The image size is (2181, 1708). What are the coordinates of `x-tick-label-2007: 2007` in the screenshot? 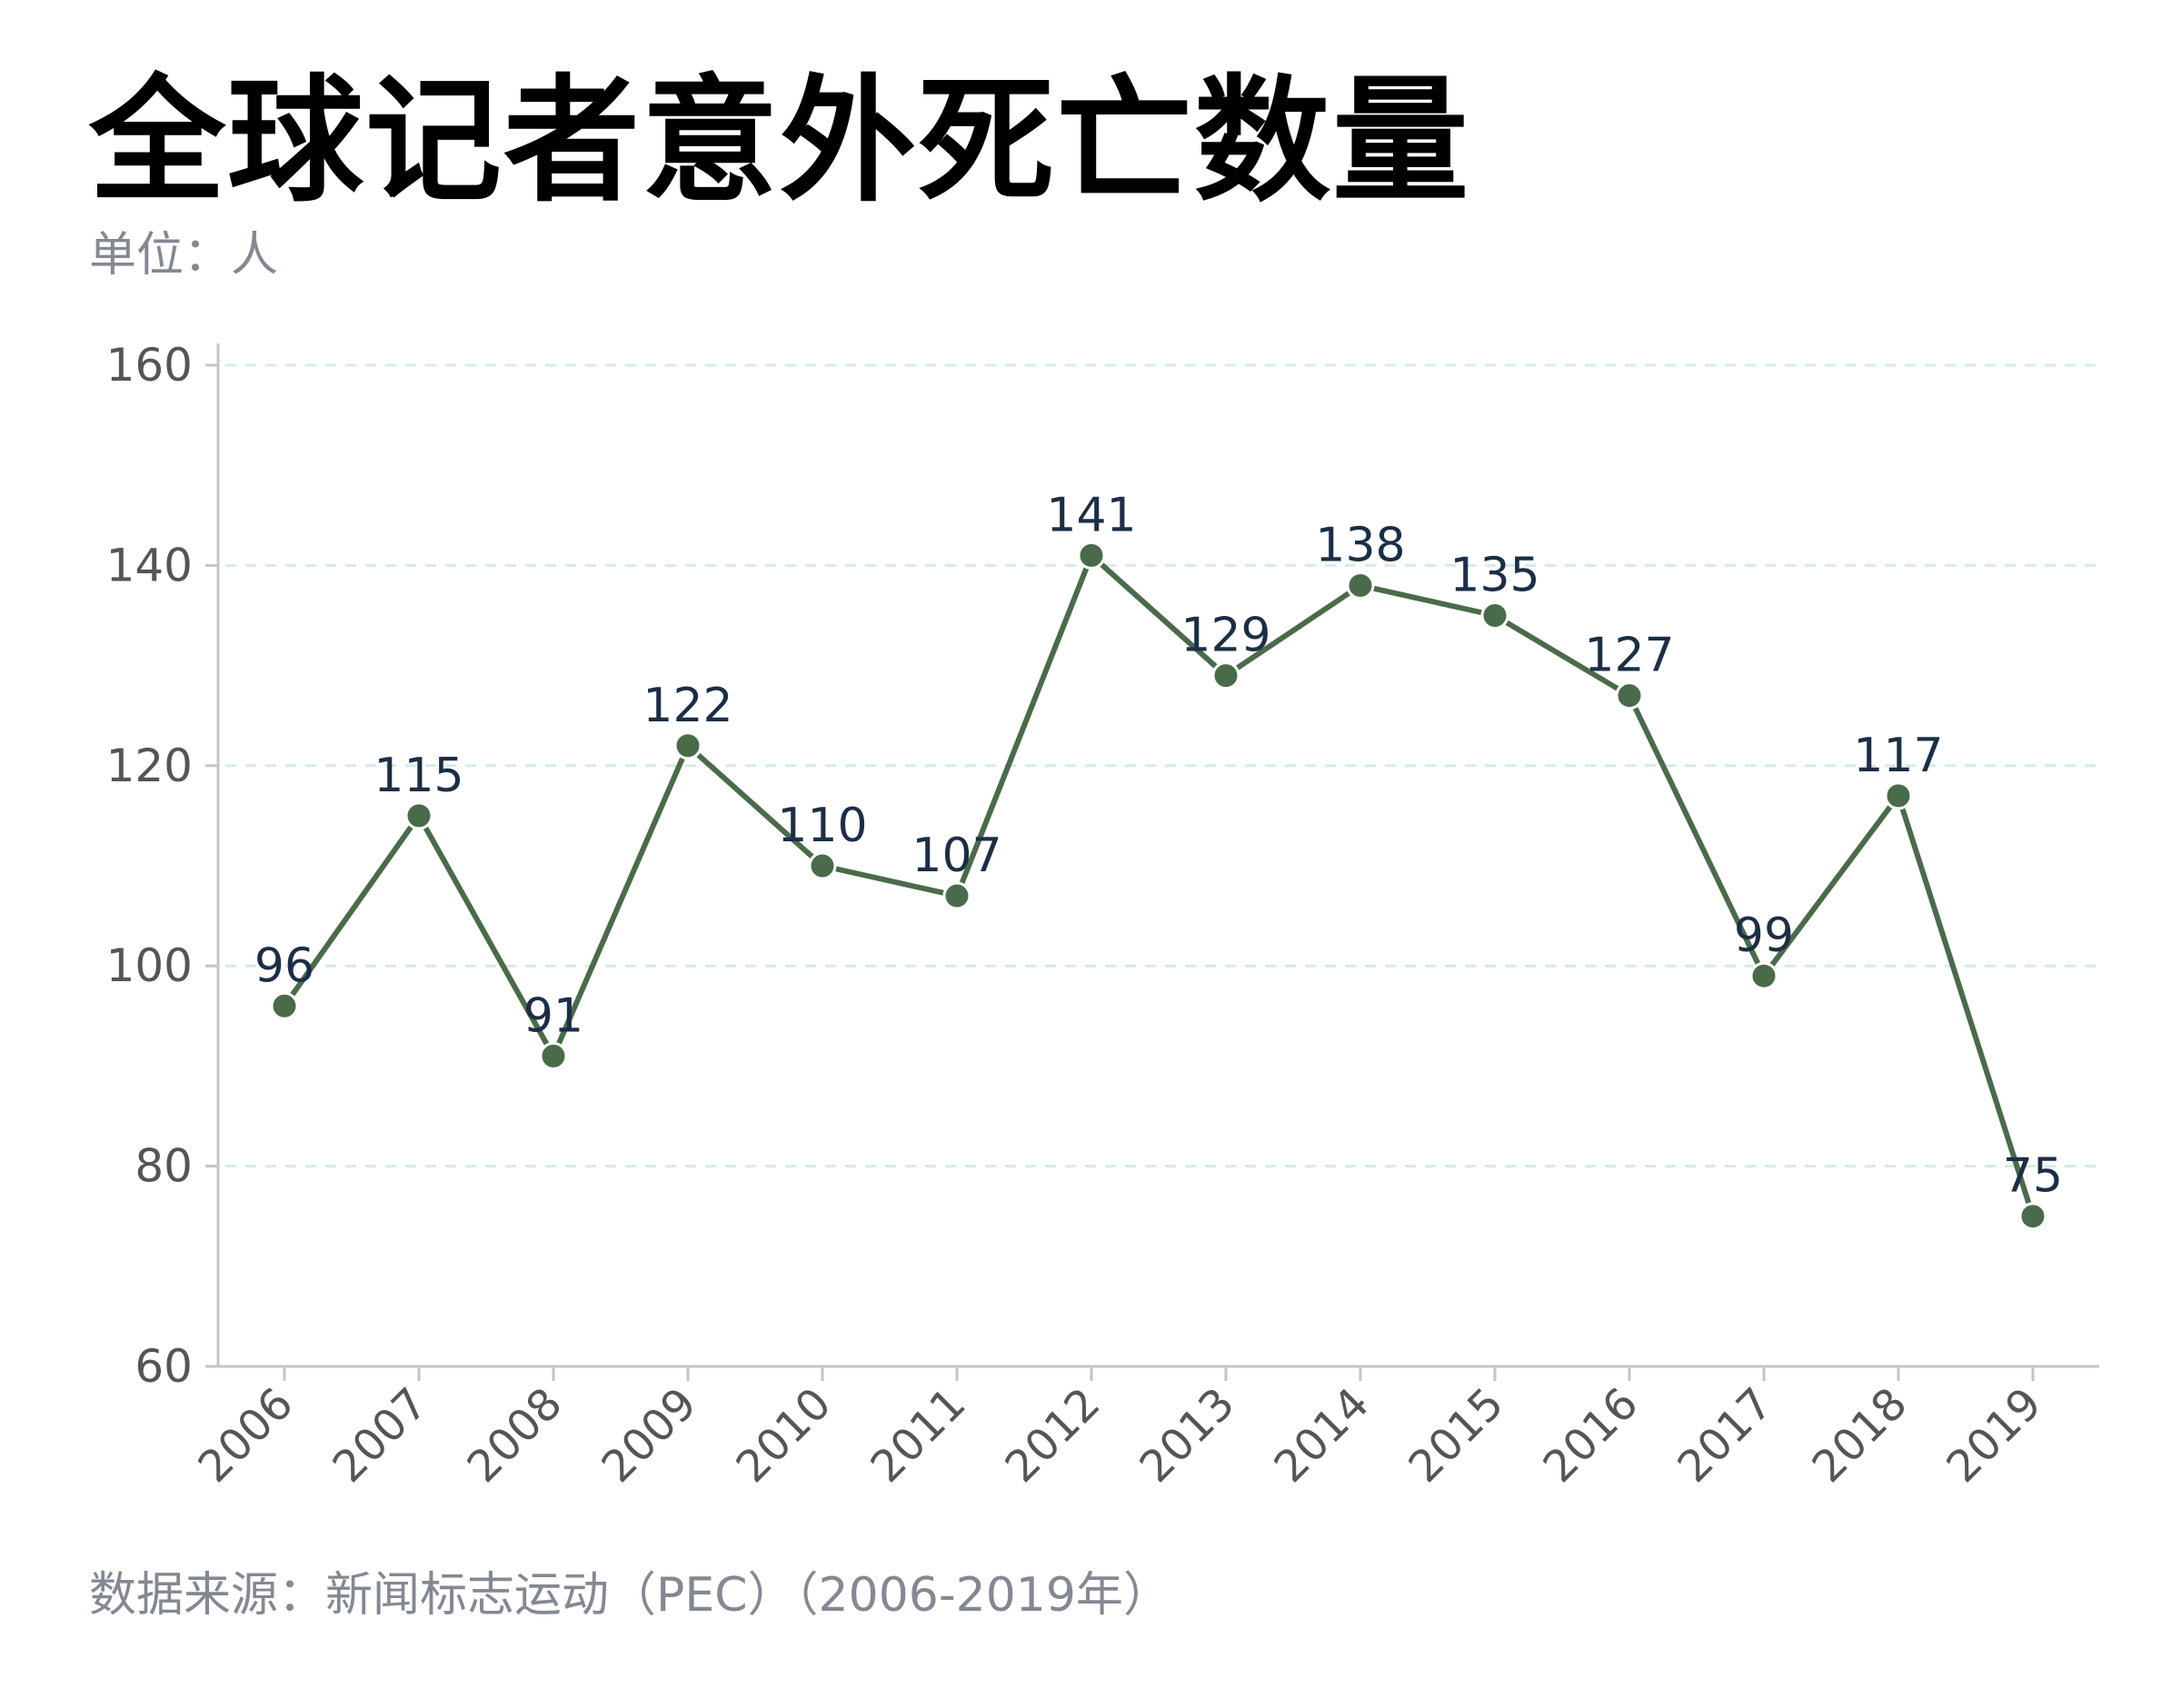 It's located at (381, 1435).